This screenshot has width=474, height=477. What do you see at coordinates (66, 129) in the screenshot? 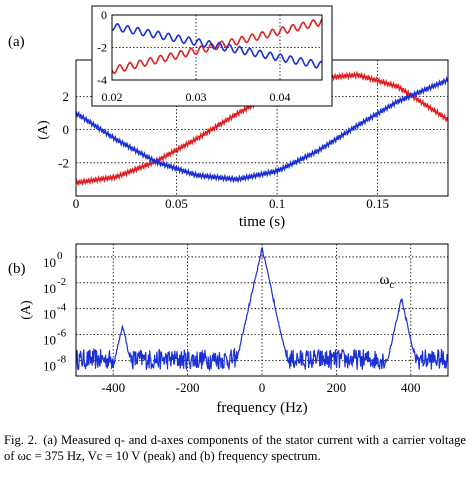
I see `y-tick-label: 0` at bounding box center [66, 129].